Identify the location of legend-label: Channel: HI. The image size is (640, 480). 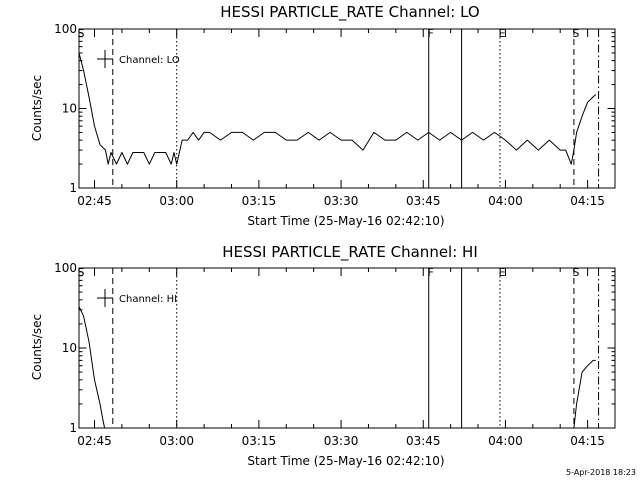
(148, 299).